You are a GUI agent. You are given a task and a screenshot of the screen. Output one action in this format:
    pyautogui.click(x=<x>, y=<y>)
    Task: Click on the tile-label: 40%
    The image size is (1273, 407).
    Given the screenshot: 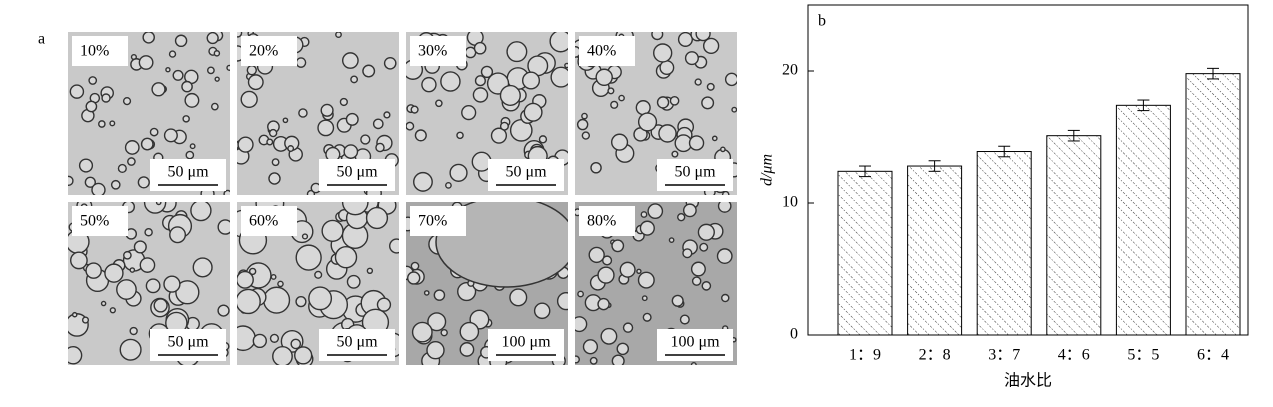 What is the action you would take?
    pyautogui.click(x=601, y=51)
    